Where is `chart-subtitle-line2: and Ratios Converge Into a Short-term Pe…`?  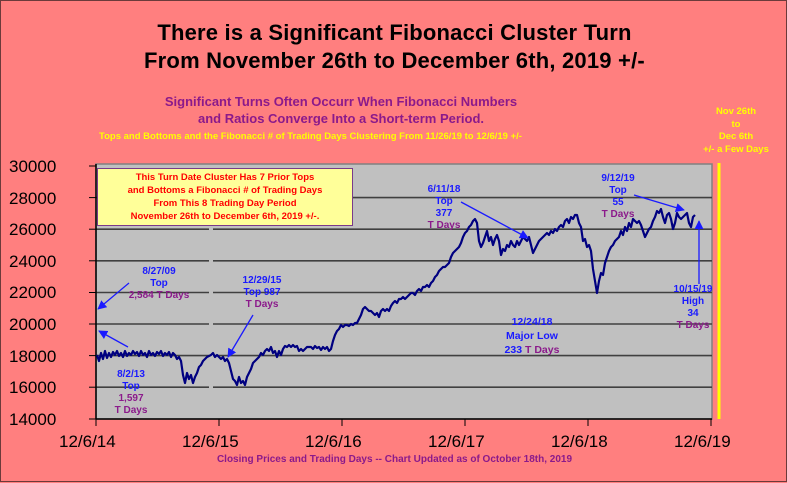
chart-subtitle-line2: and Ratios Converge Into a Short-term Pe… is located at coordinates (341, 118).